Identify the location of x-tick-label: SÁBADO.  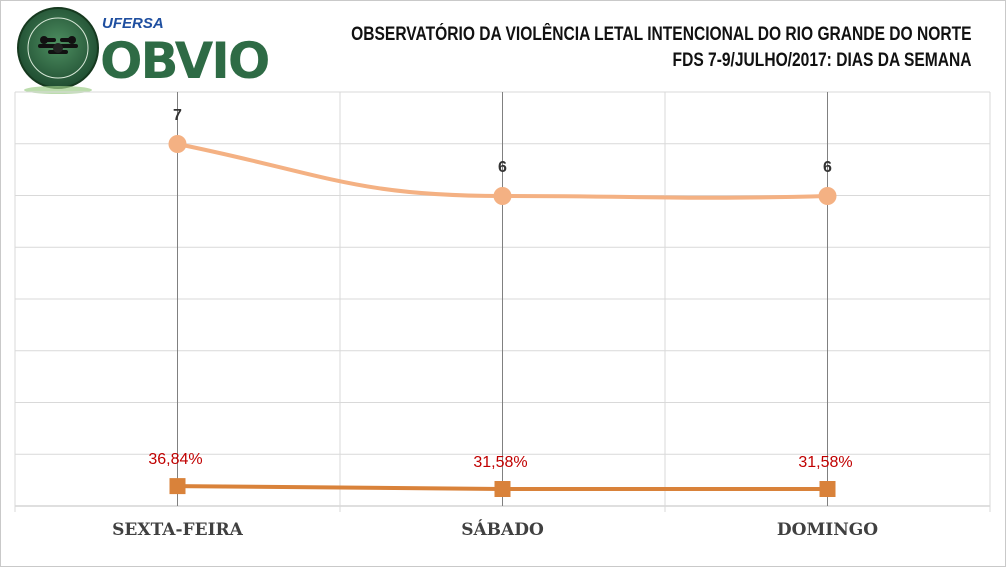
(502, 529).